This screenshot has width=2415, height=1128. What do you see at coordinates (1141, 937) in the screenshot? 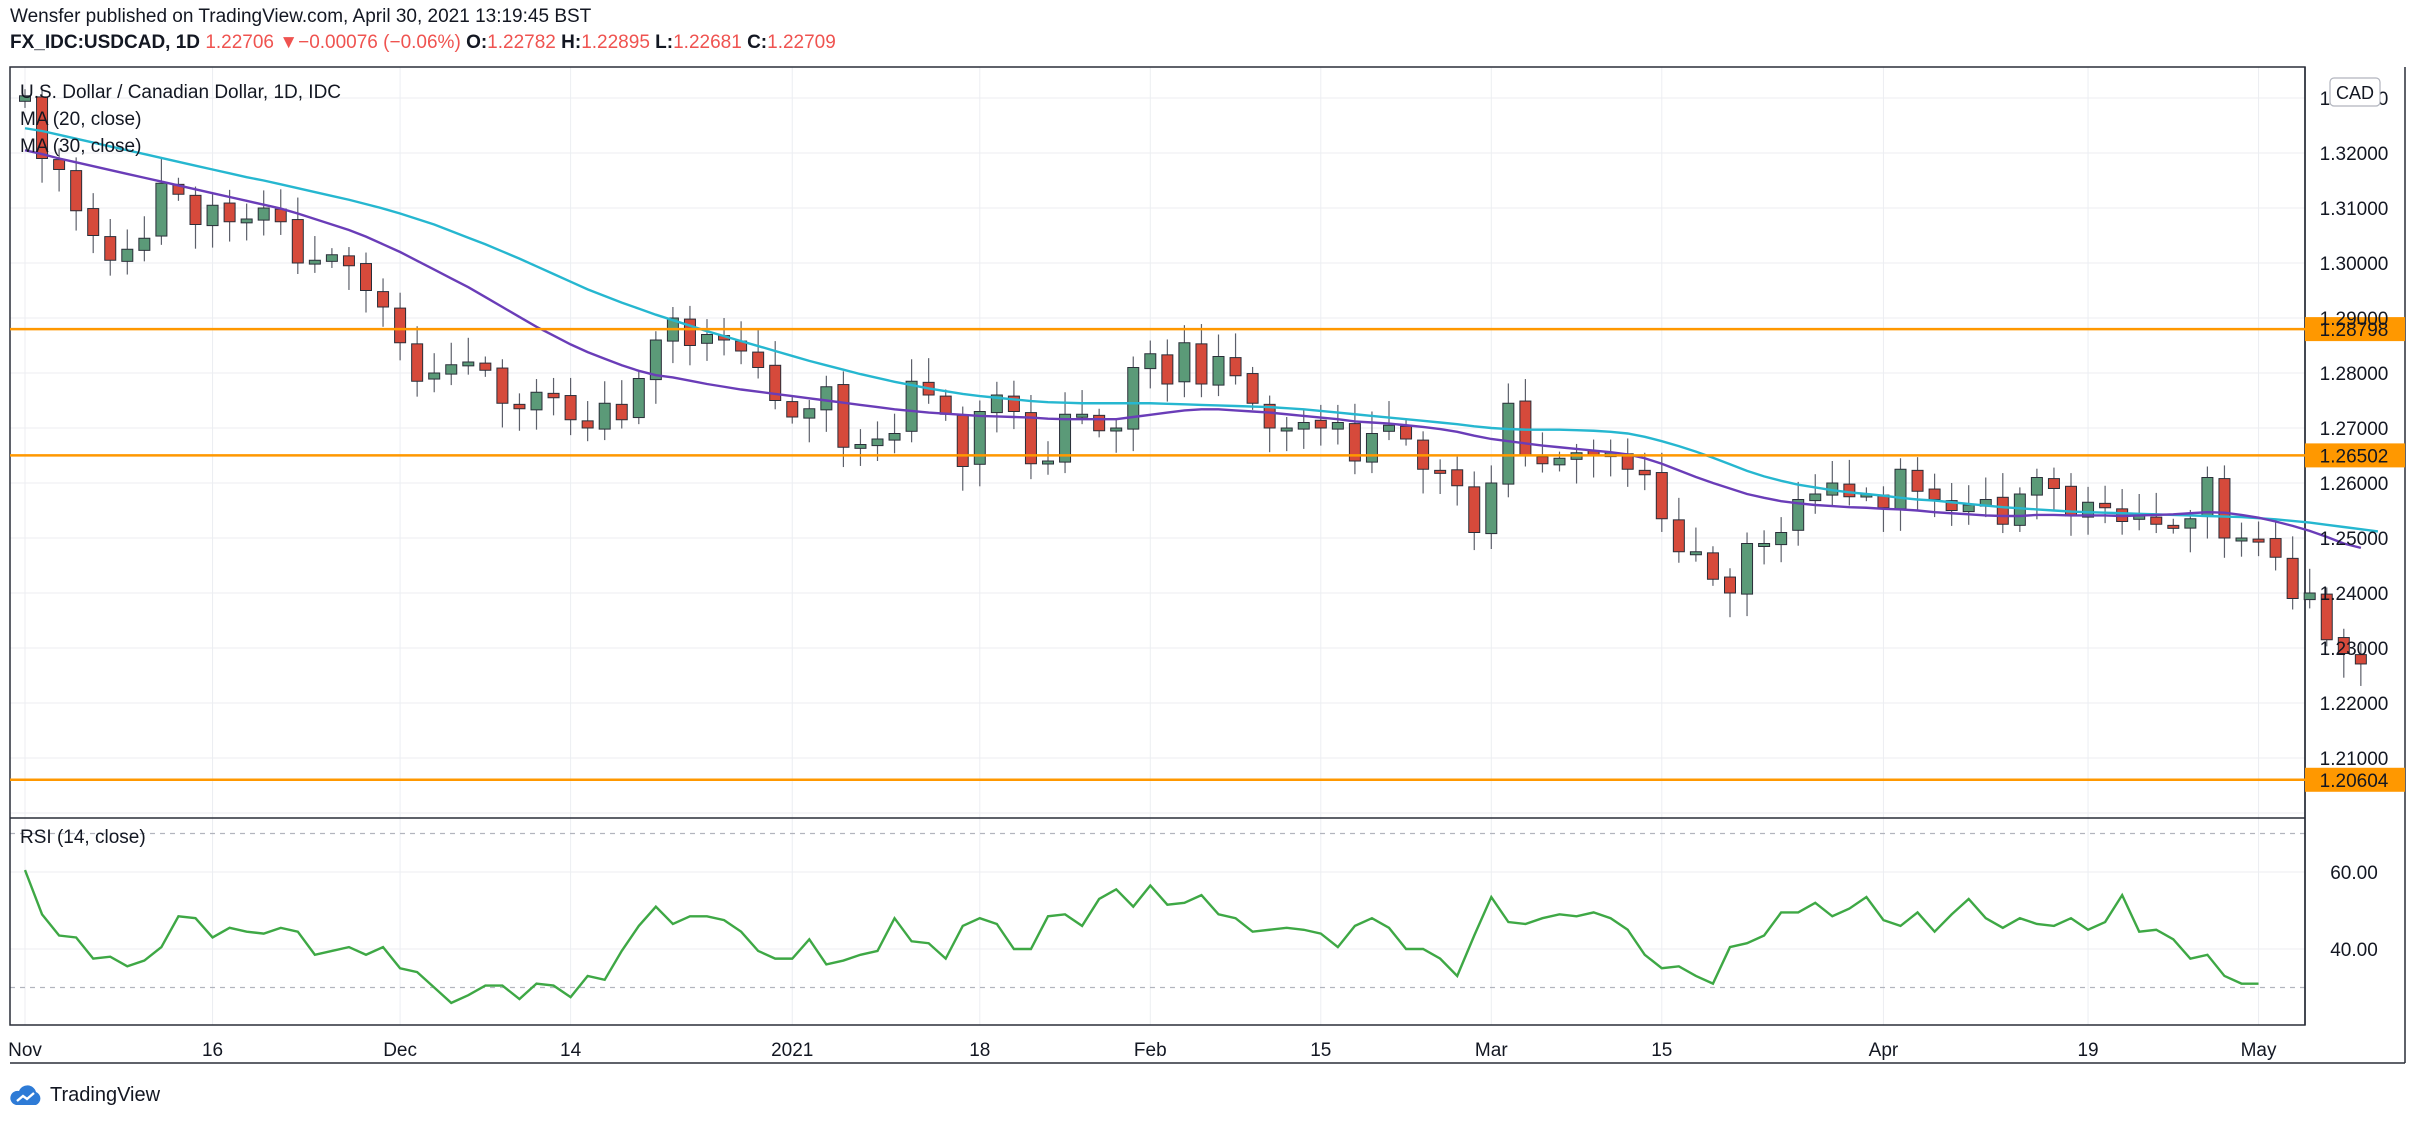
I see `rsi-line` at bounding box center [1141, 937].